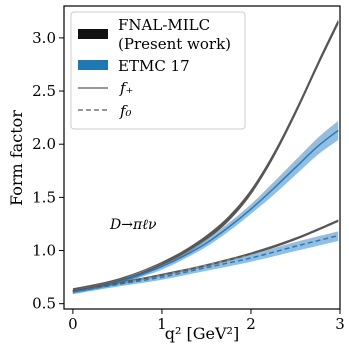  I want to click on x-tick-label: 1, so click(162, 324).